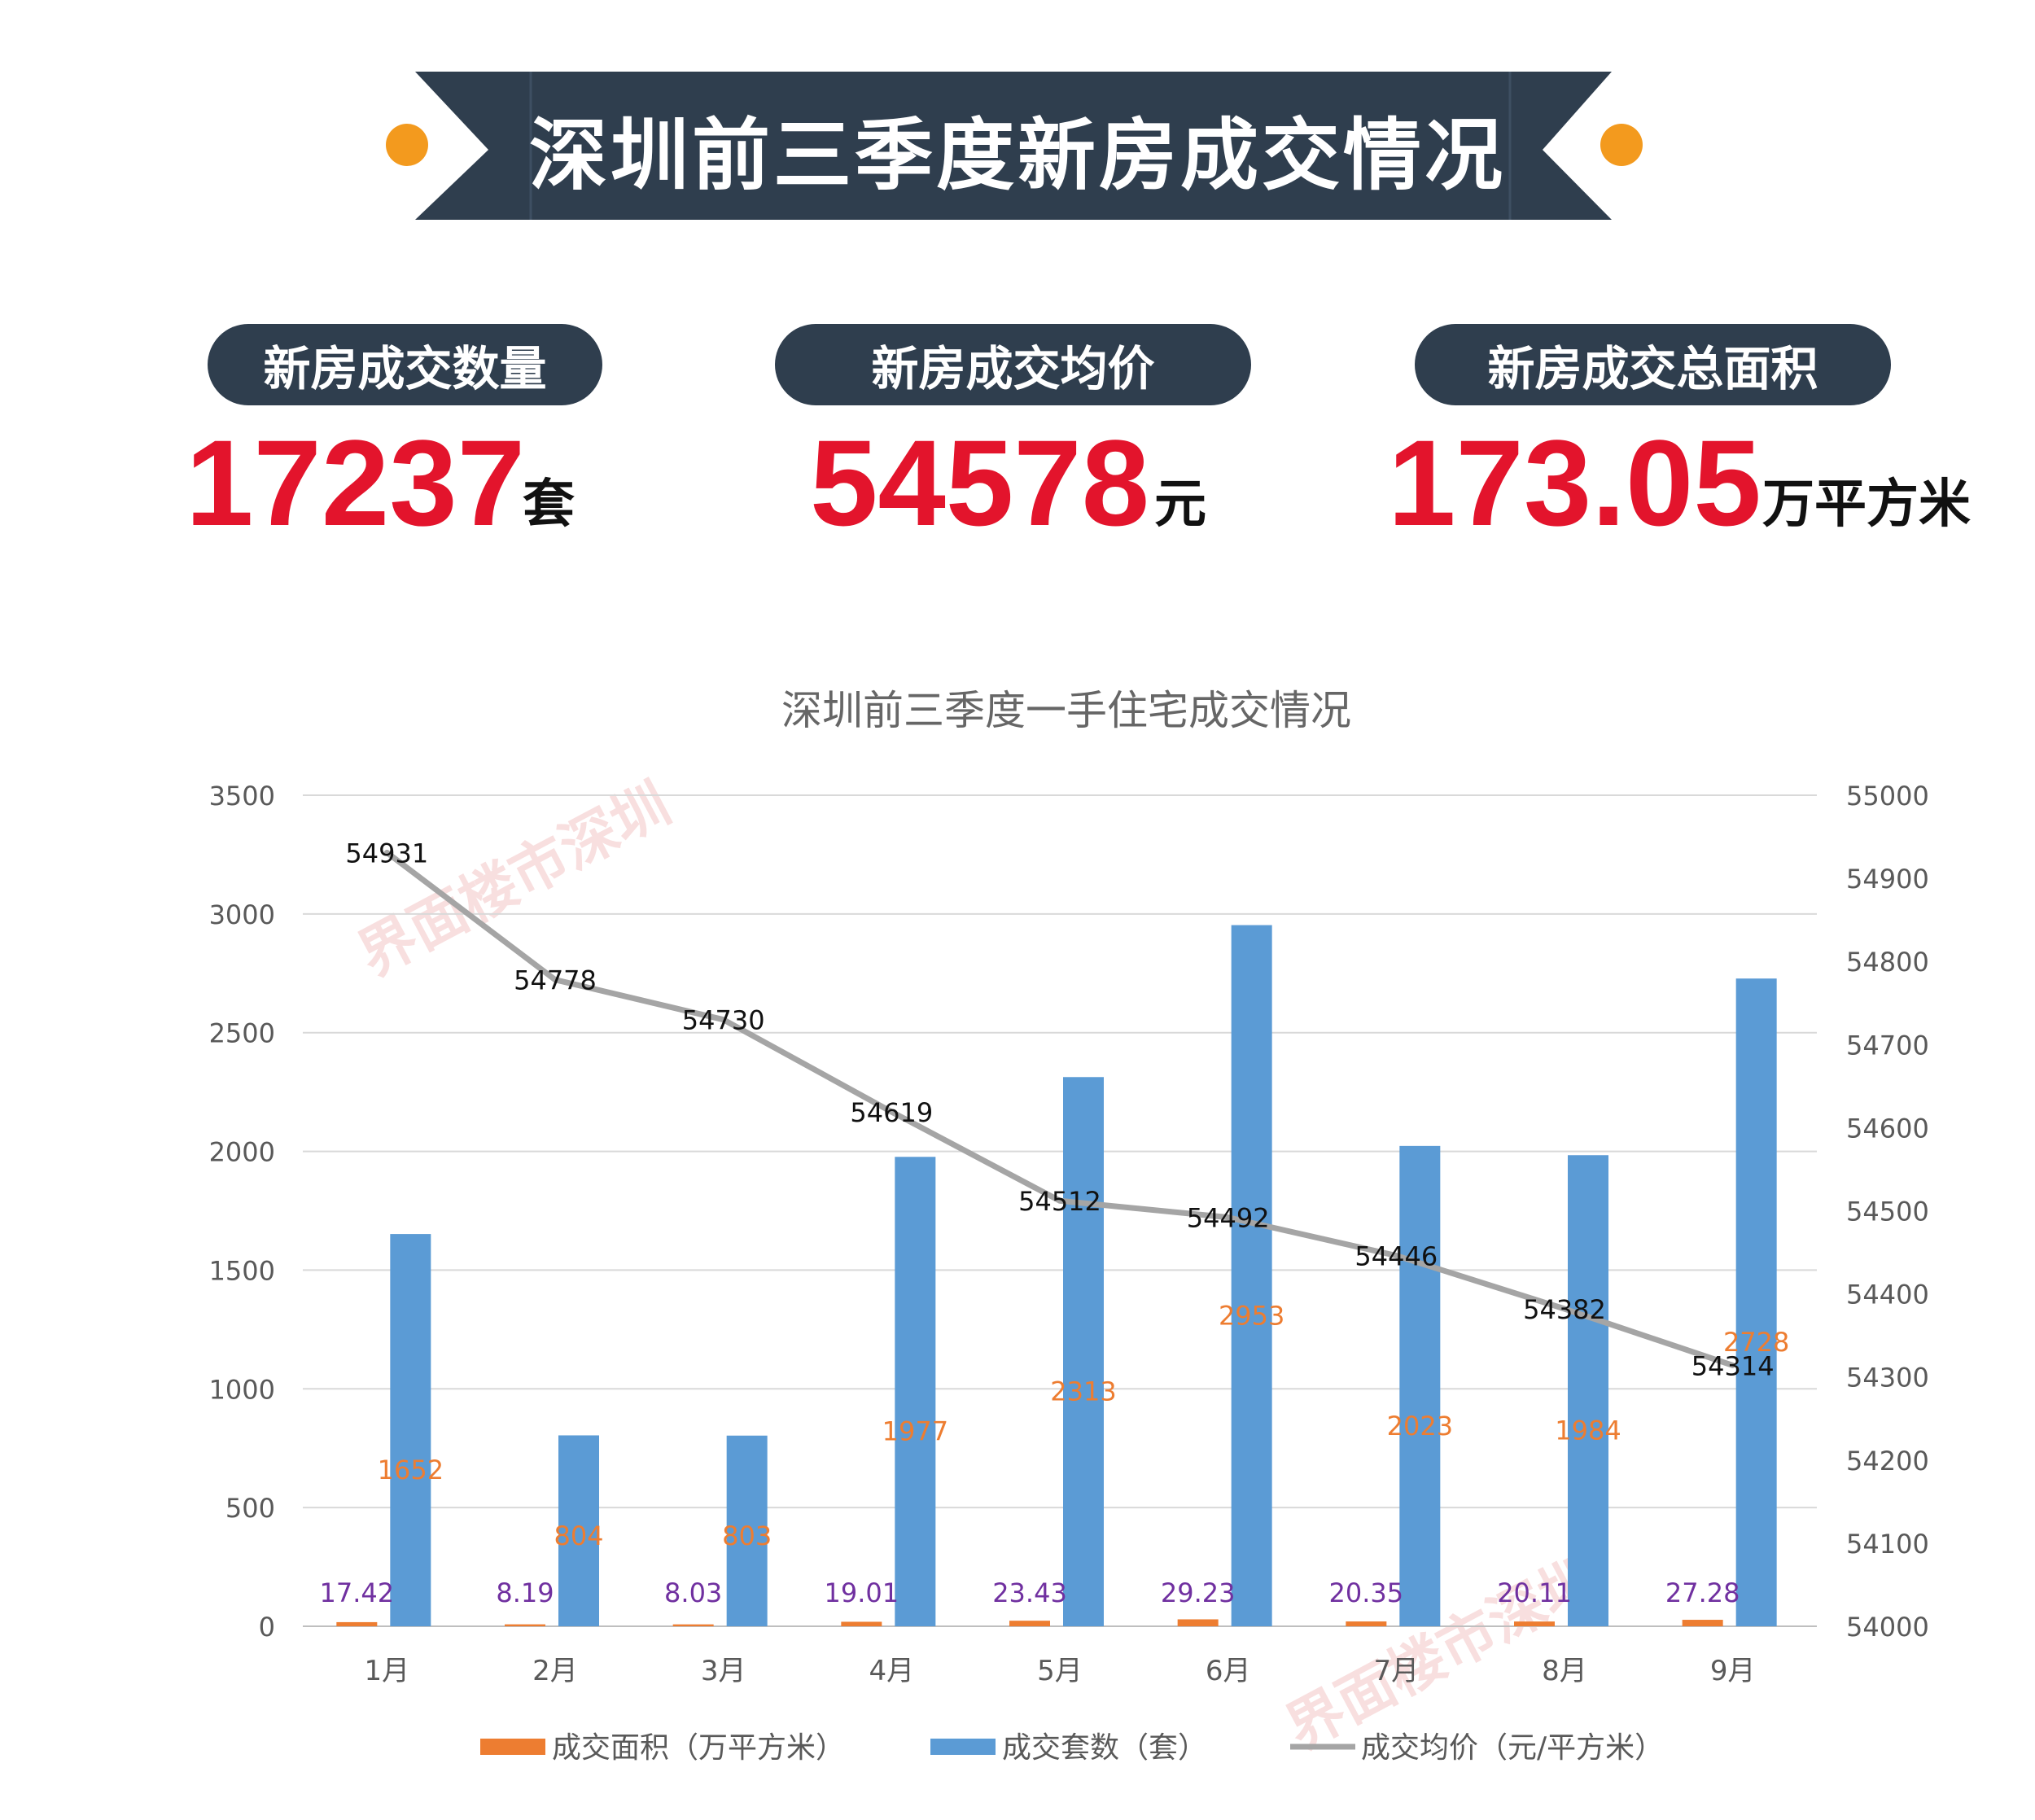 The image size is (2035, 1820). I want to click on stat-unit-area: 万平方米, so click(1866, 505).